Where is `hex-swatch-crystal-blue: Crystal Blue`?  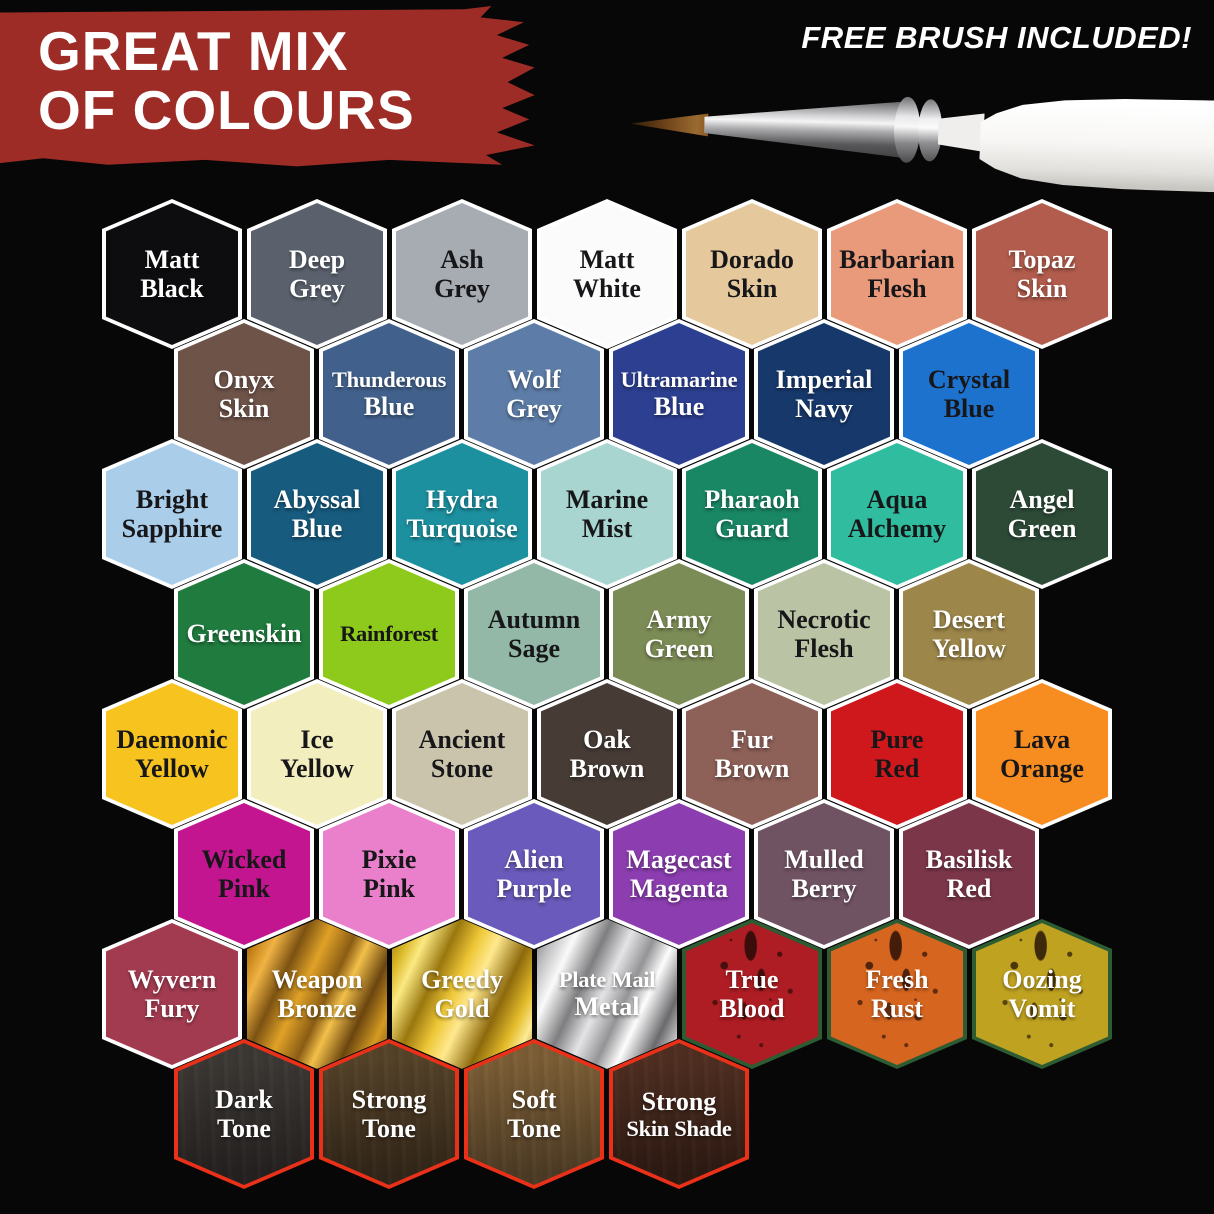
hex-swatch-crystal-blue: Crystal Blue is located at coordinates (969, 394).